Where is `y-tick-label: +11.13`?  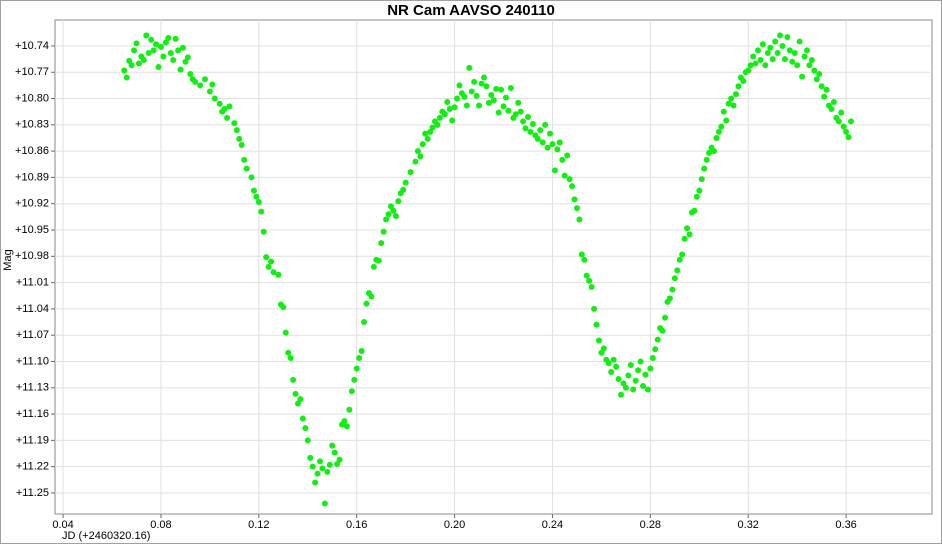 y-tick-label: +11.13 is located at coordinates (32, 388).